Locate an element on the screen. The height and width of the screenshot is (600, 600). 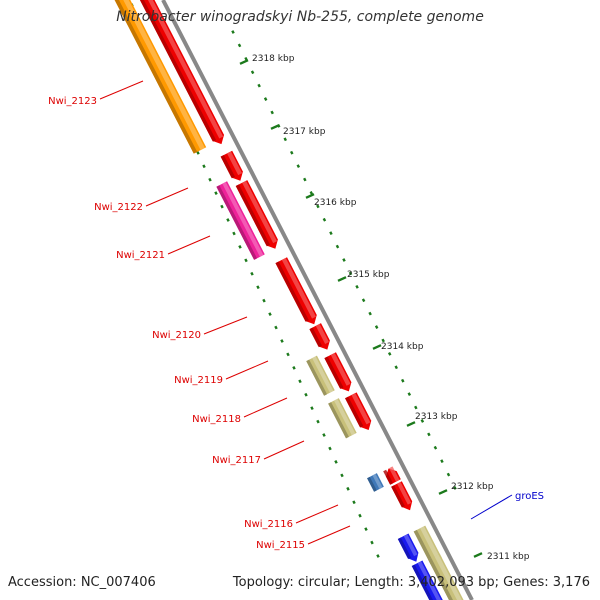
gene-nwi-2116-steel-bar is located at coordinates (375, 482).